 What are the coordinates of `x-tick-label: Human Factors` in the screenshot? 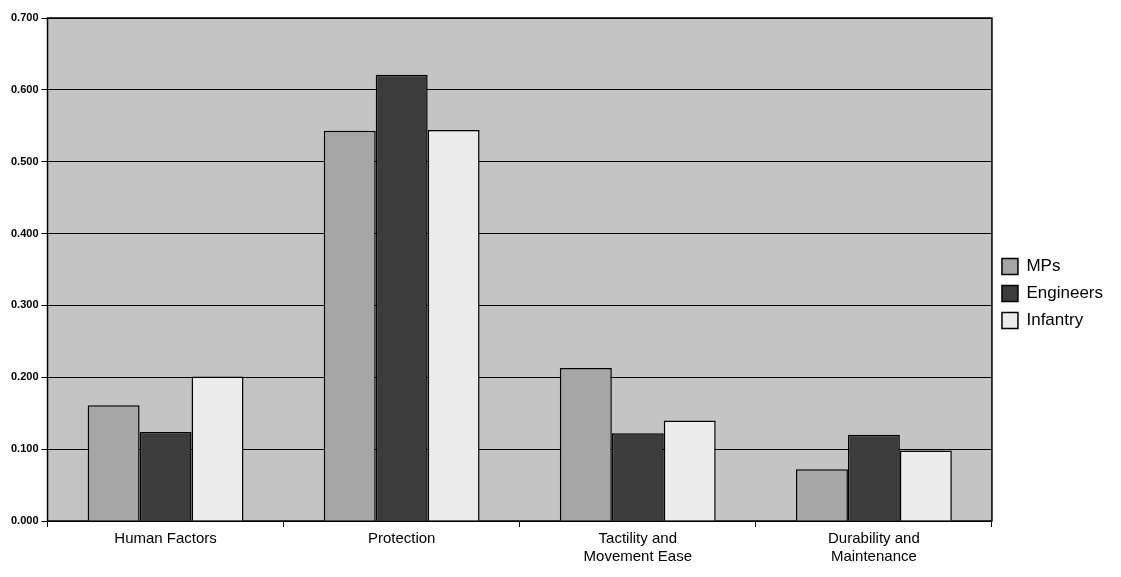 It's located at (165, 538).